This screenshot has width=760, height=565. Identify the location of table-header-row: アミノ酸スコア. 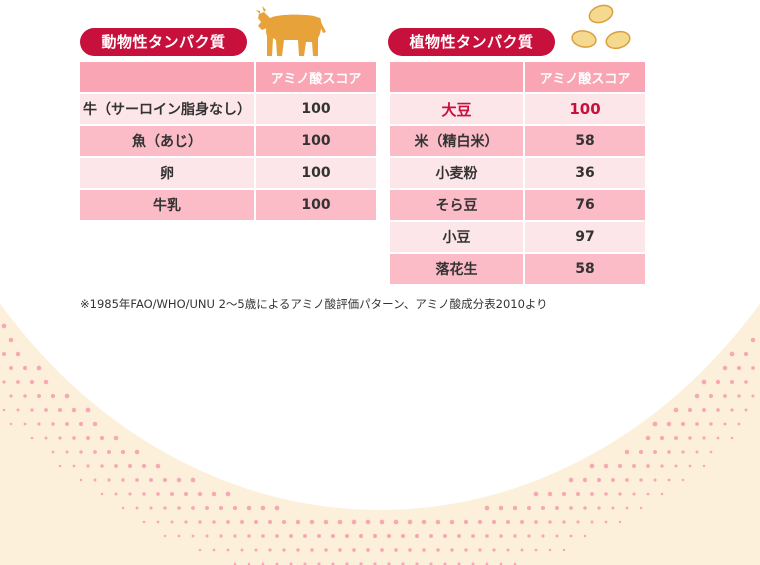
(517, 78).